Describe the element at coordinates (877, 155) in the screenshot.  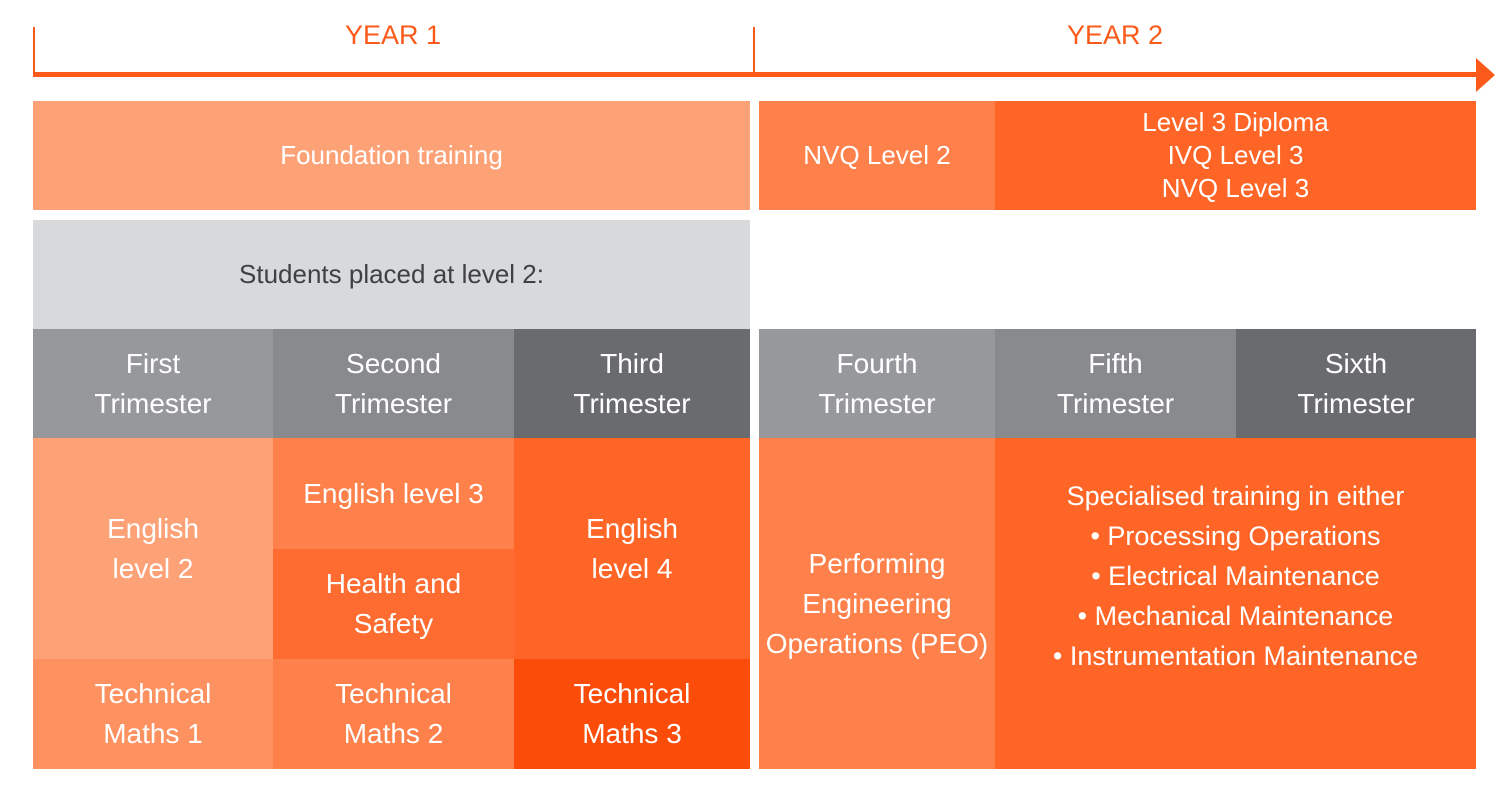
I see `nvq-level-2-block: NVQ Level 2` at that location.